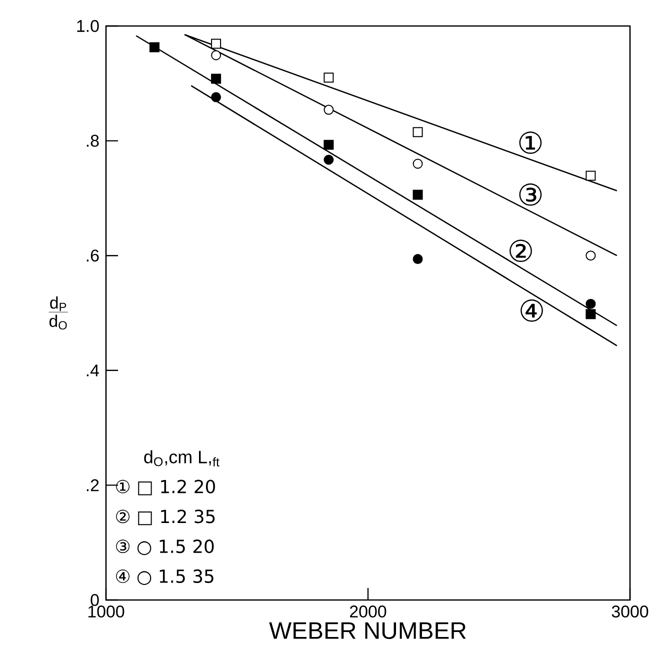  What do you see at coordinates (521, 251) in the screenshot?
I see `series-label: ②` at bounding box center [521, 251].